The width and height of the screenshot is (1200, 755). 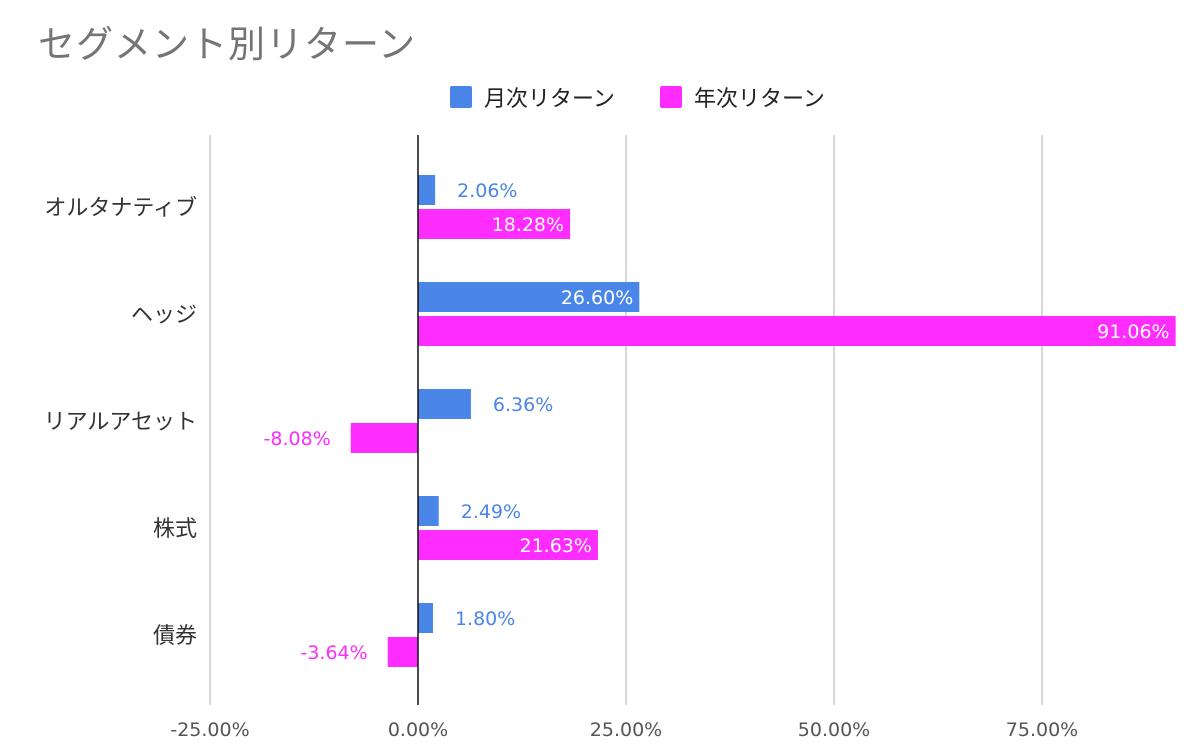 What do you see at coordinates (175, 636) in the screenshot?
I see `category-label: 債券` at bounding box center [175, 636].